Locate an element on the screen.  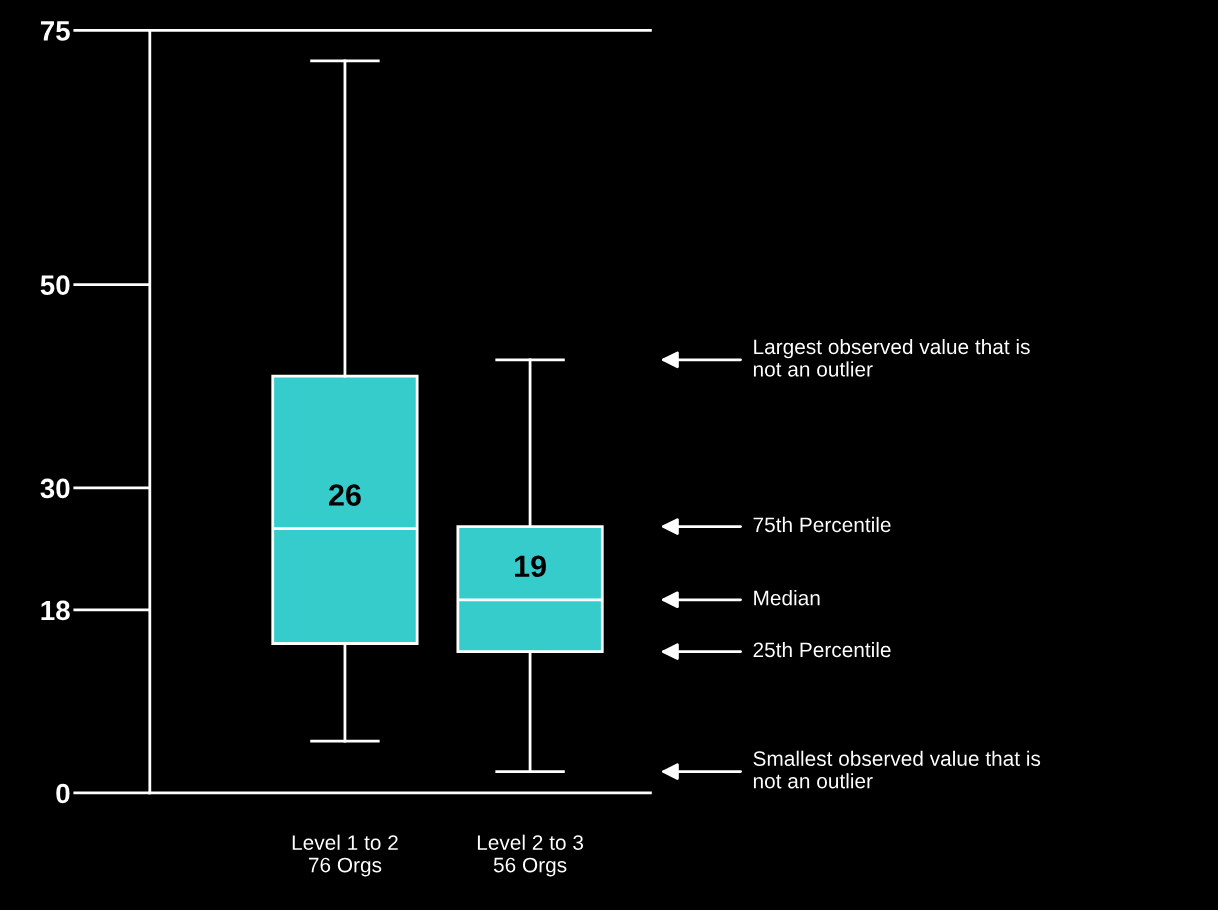
y-tick-label: 0 is located at coordinates (63, 793).